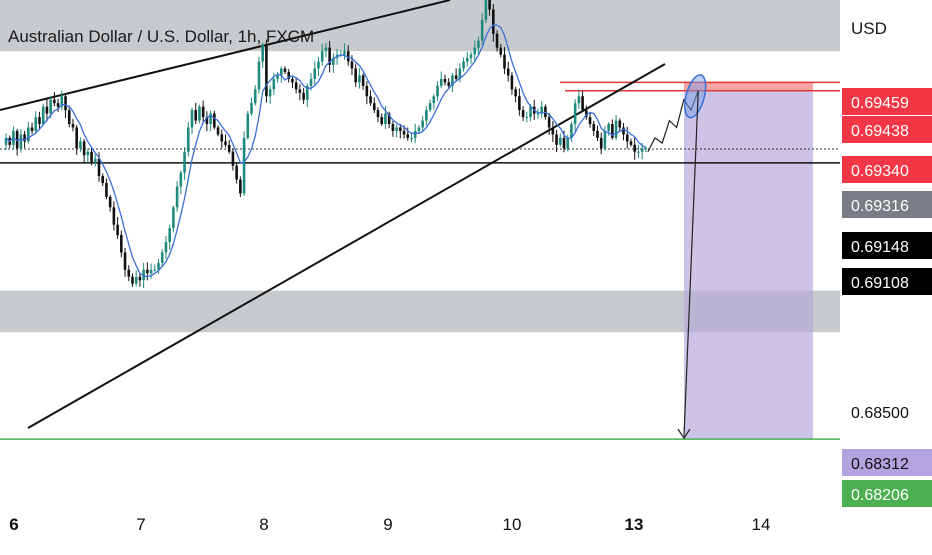 This screenshot has width=932, height=555. What do you see at coordinates (869, 28) in the screenshot?
I see `currency-label: USD` at bounding box center [869, 28].